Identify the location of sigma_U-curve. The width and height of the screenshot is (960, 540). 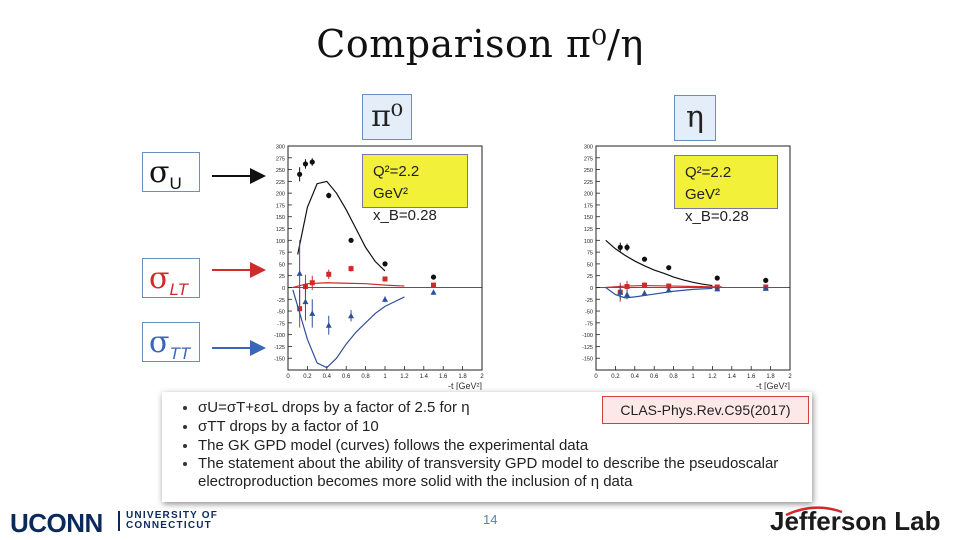
(659, 263).